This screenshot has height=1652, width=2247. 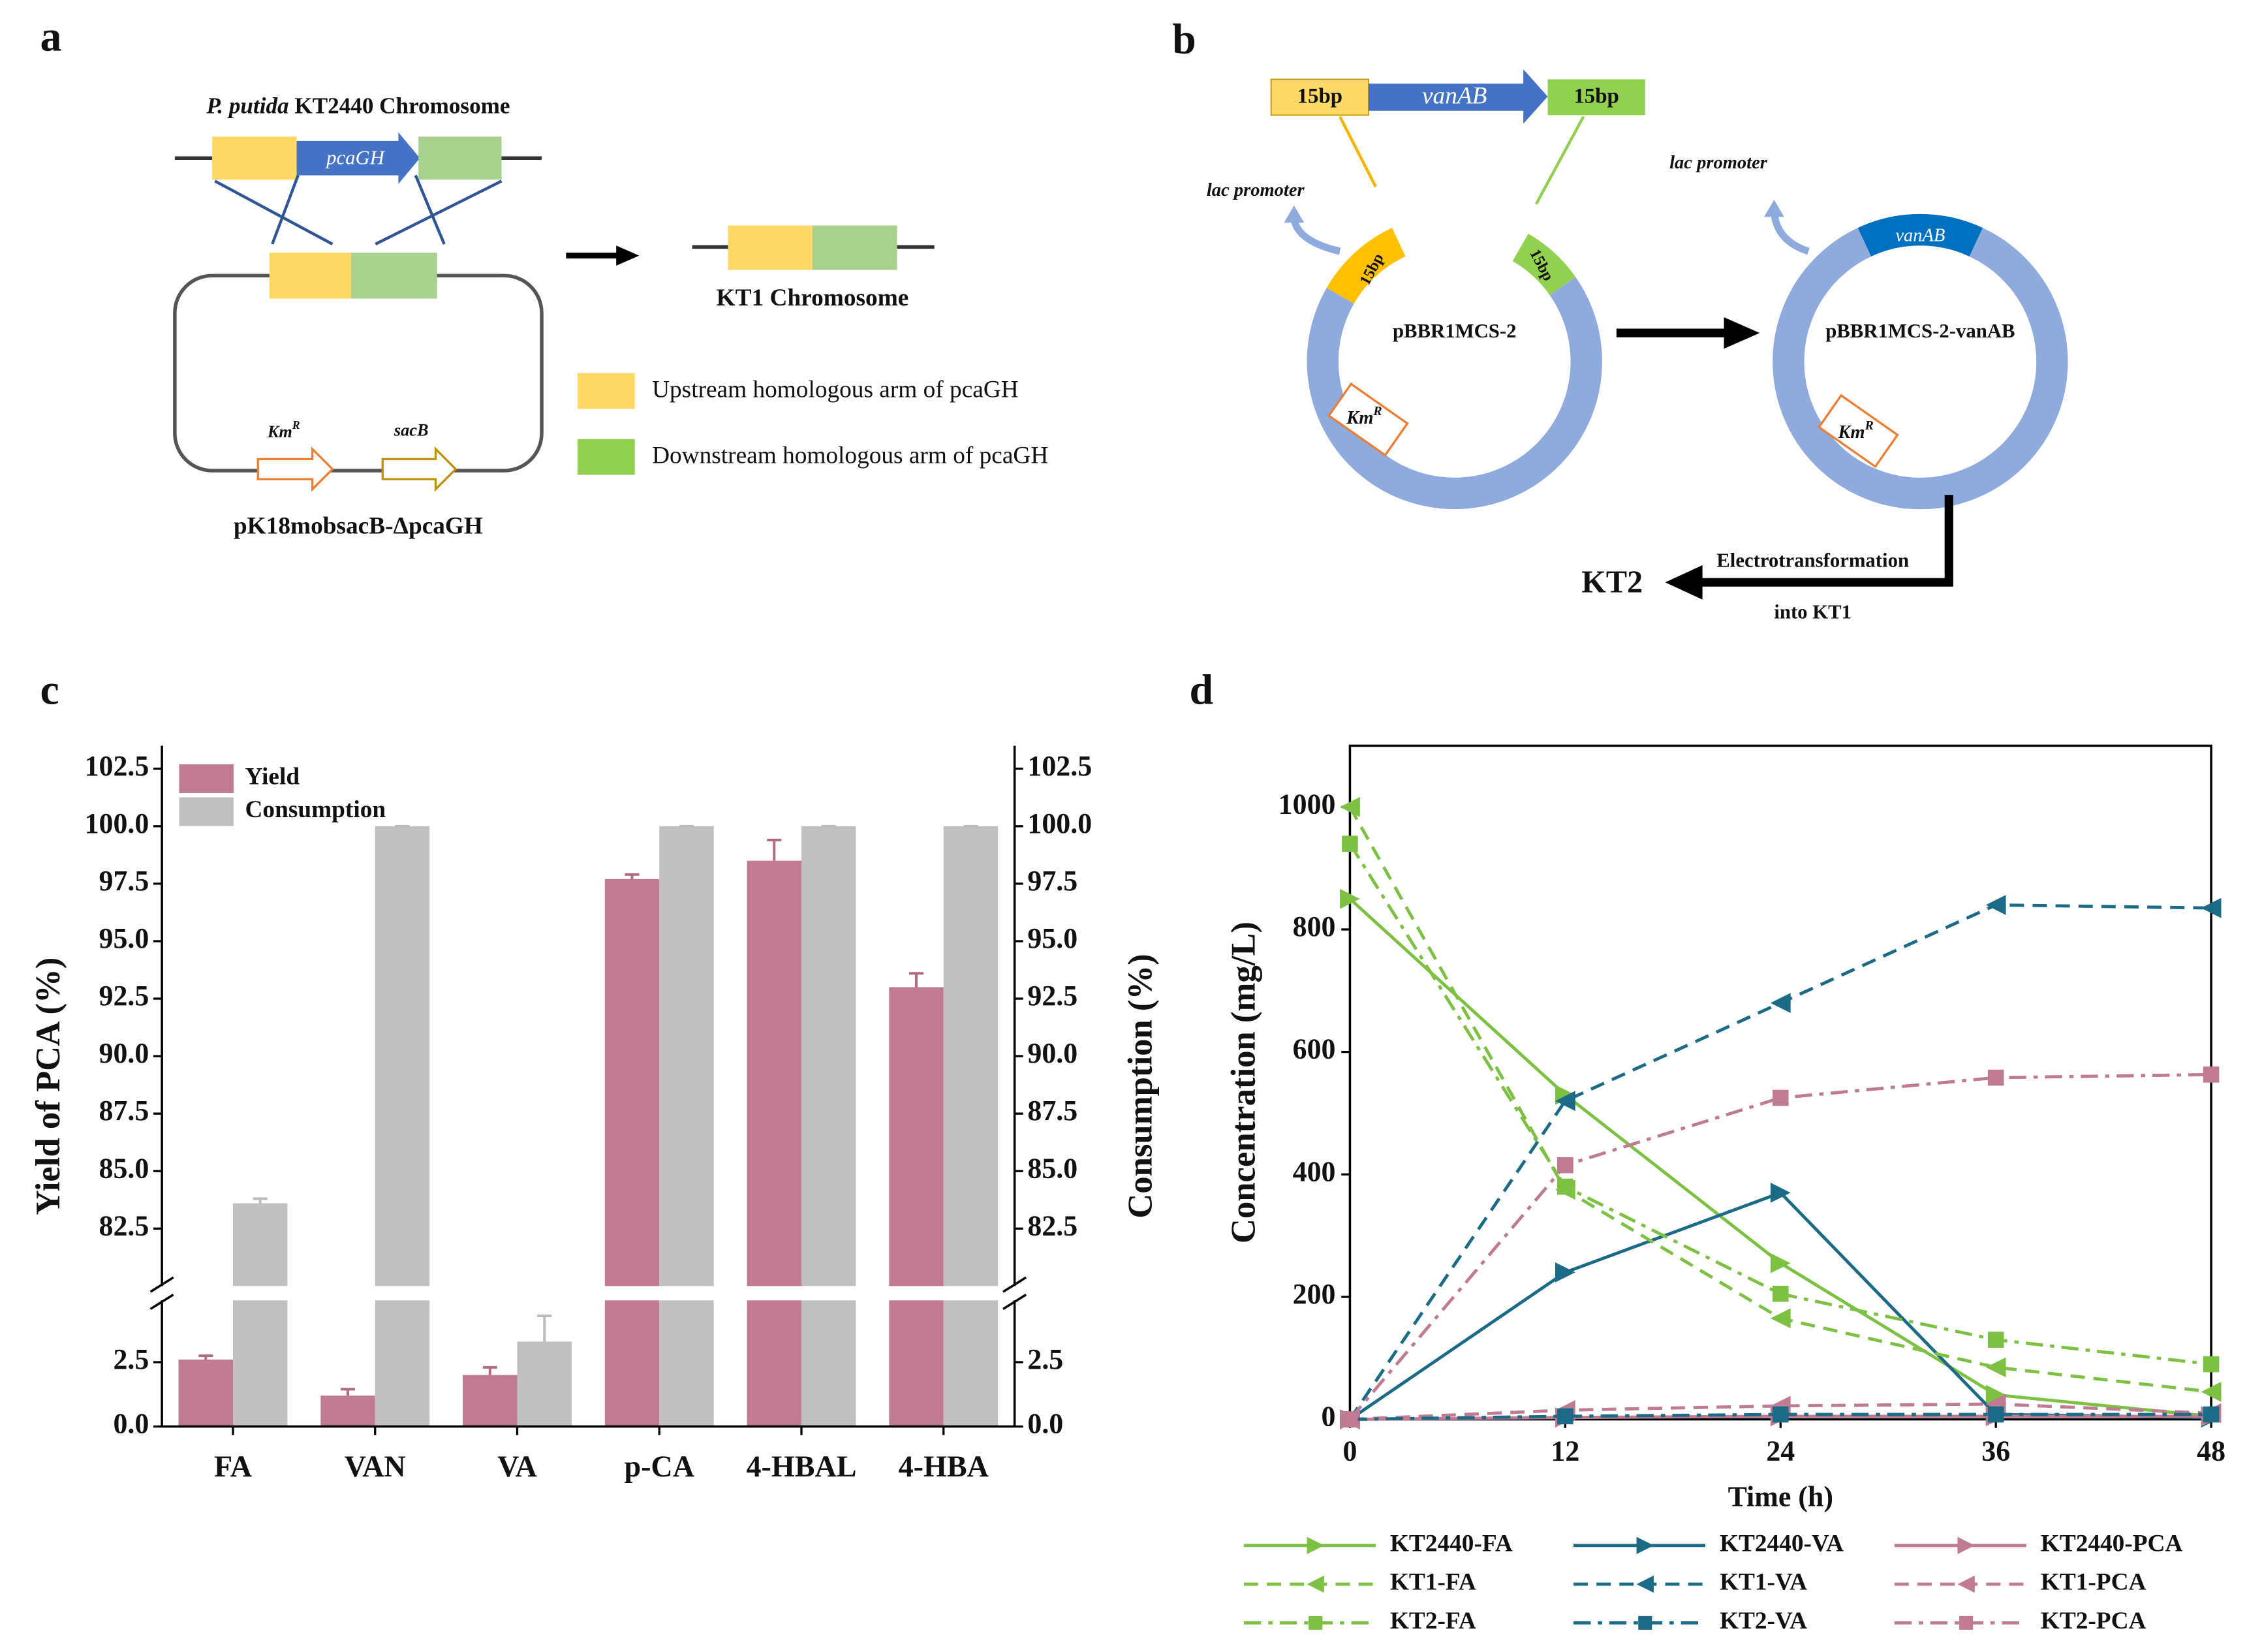 I want to click on y-tick-label: 90.0, so click(x=124, y=1053).